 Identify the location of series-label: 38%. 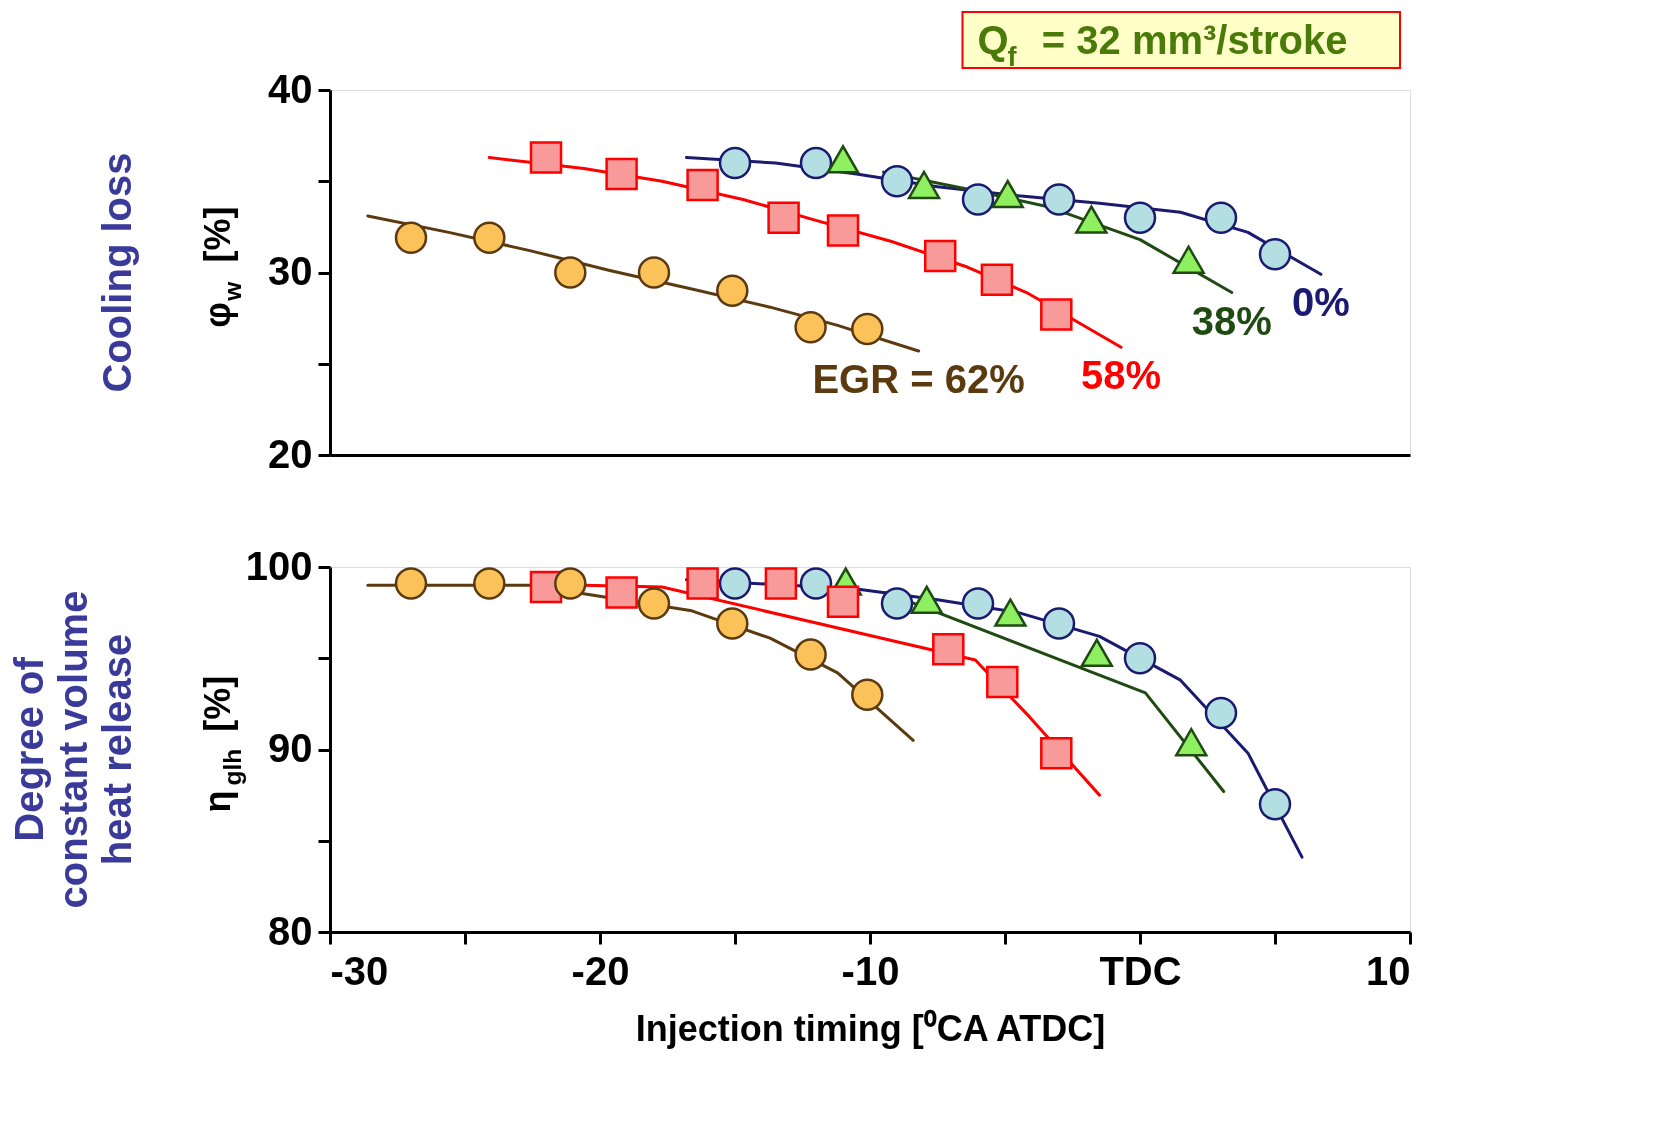
(1231, 320).